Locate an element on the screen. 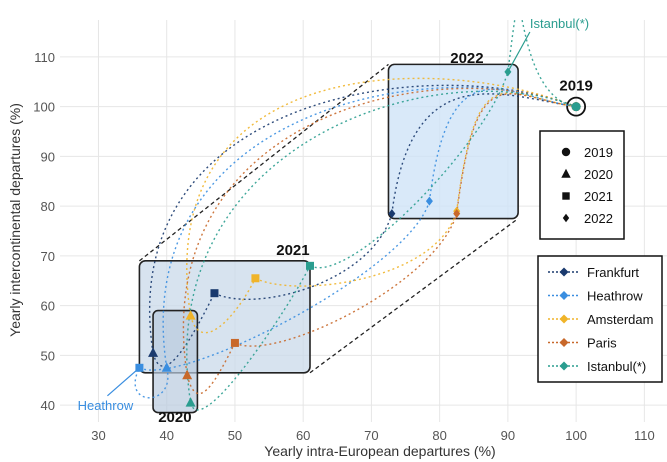  annotation-istanbul: Istanbul(*) is located at coordinates (559, 23).